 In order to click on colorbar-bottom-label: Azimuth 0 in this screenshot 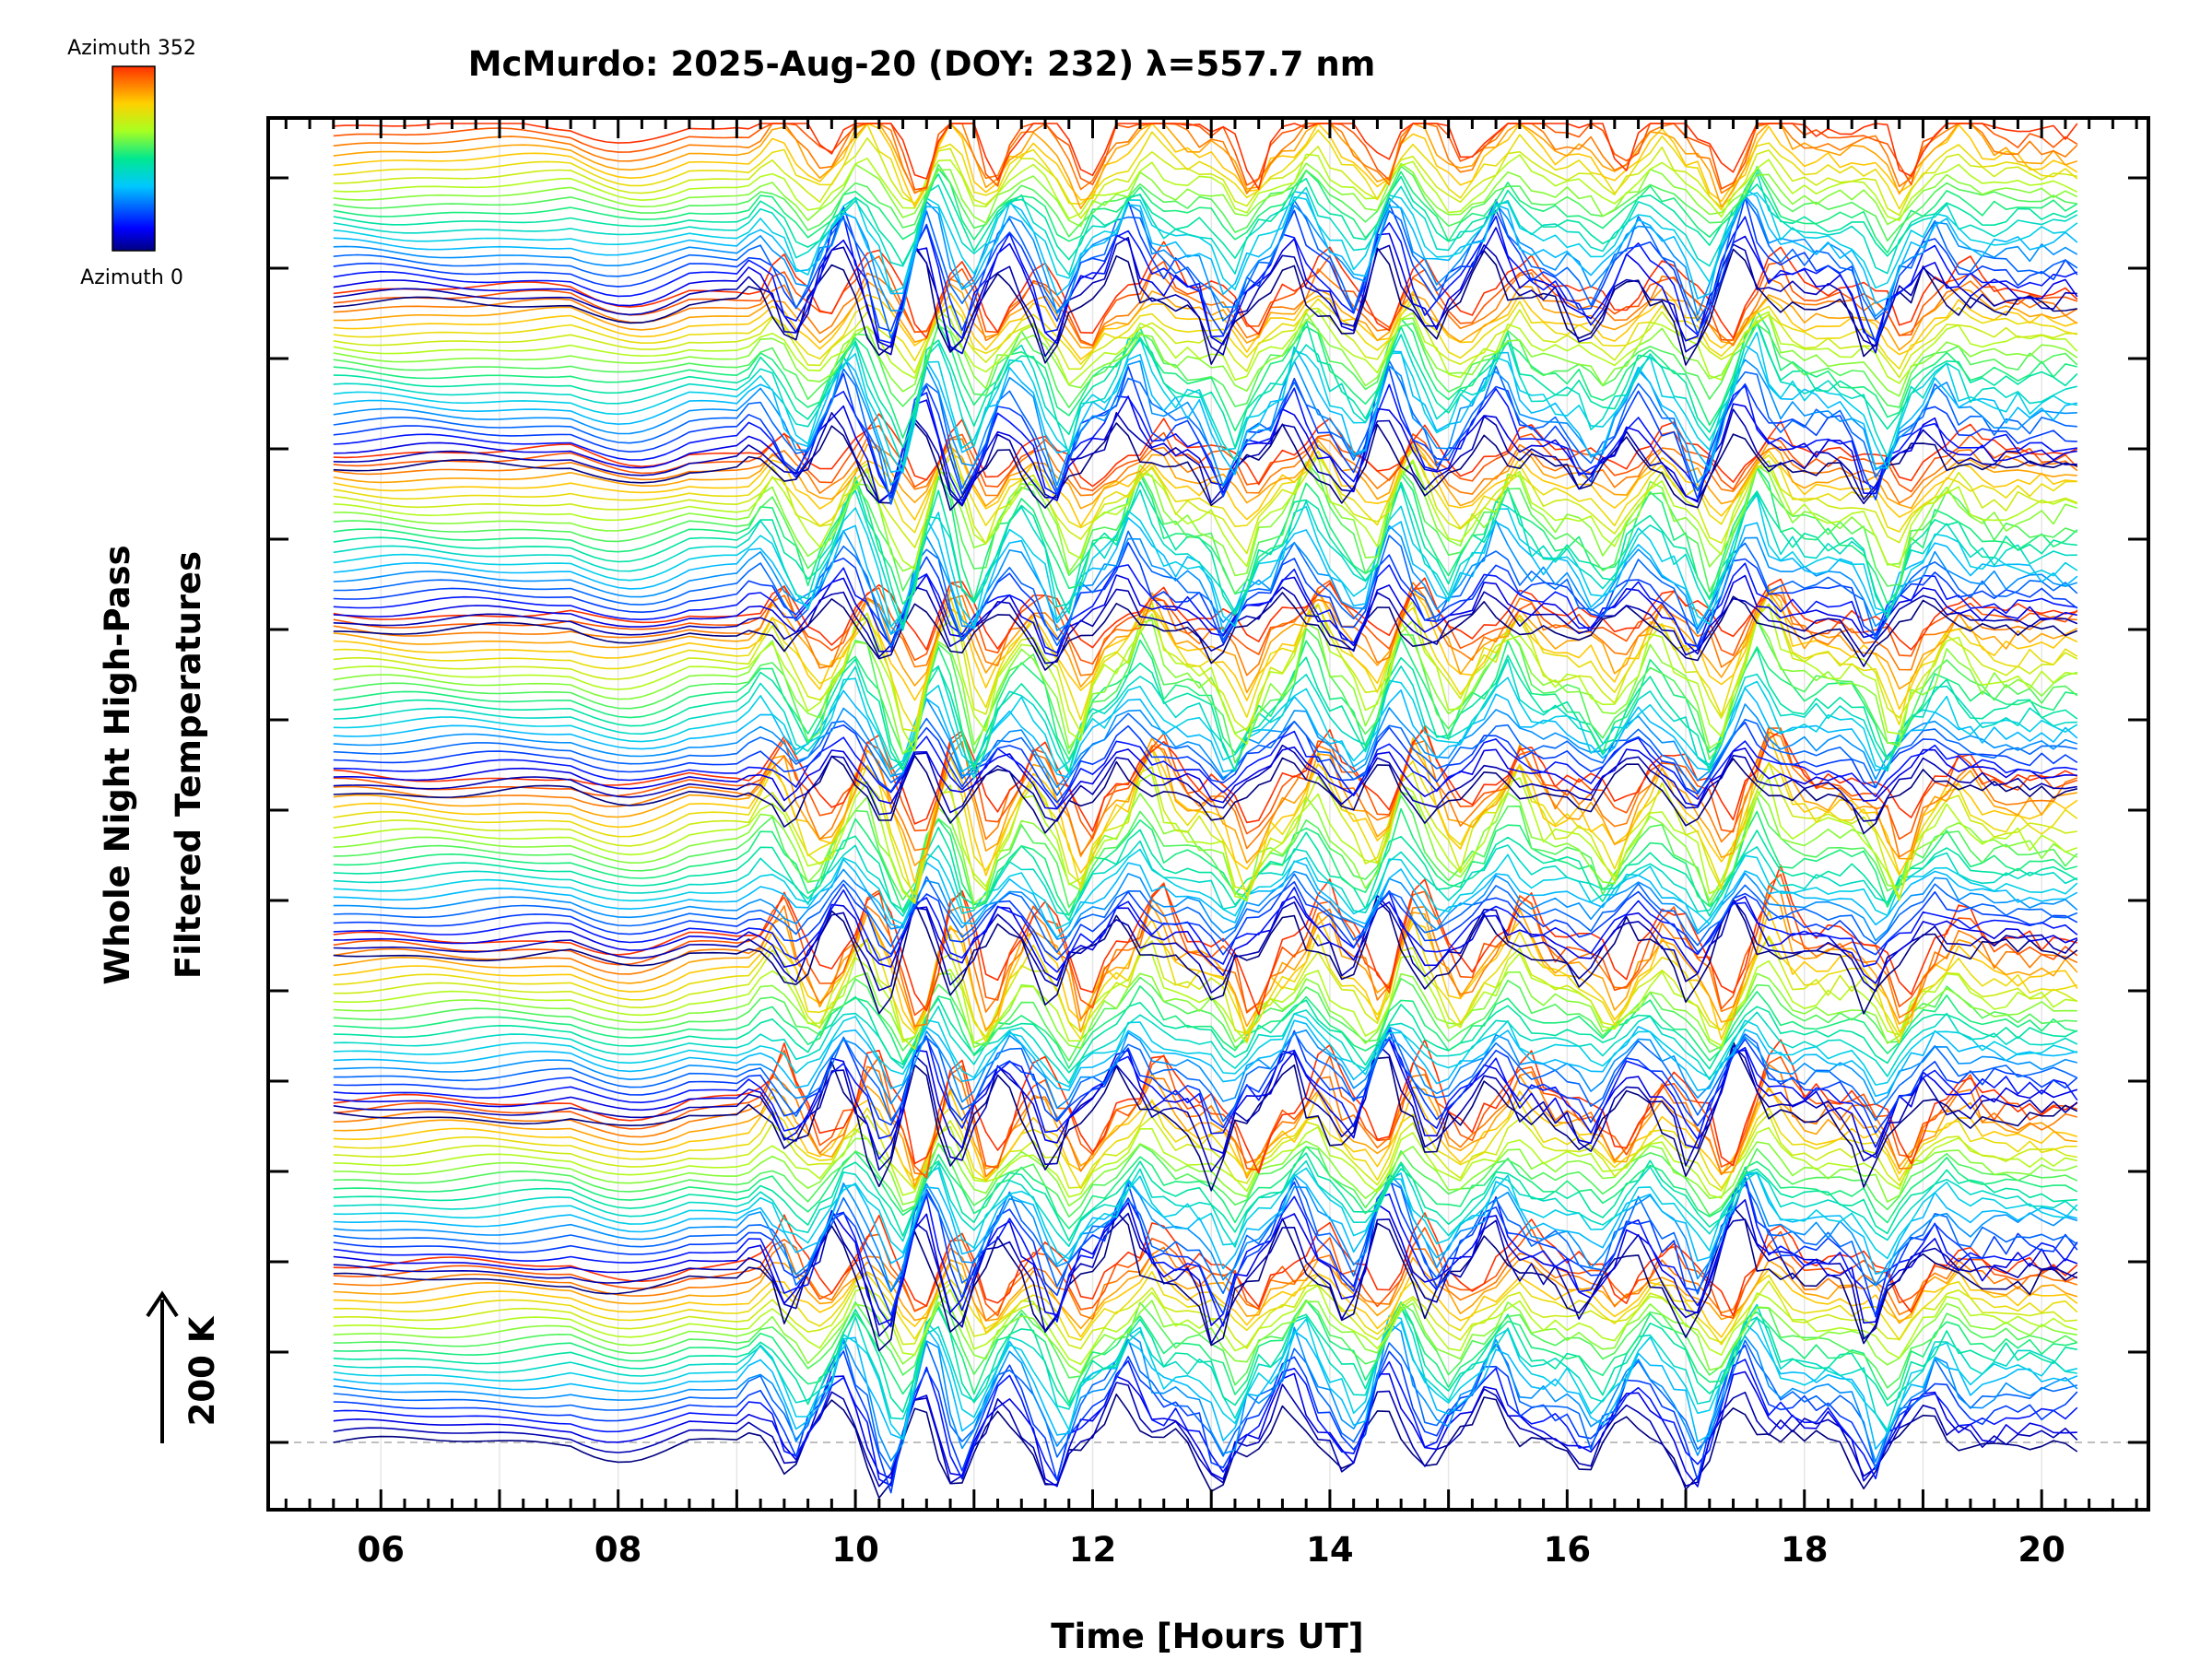, I will do `click(131, 277)`.